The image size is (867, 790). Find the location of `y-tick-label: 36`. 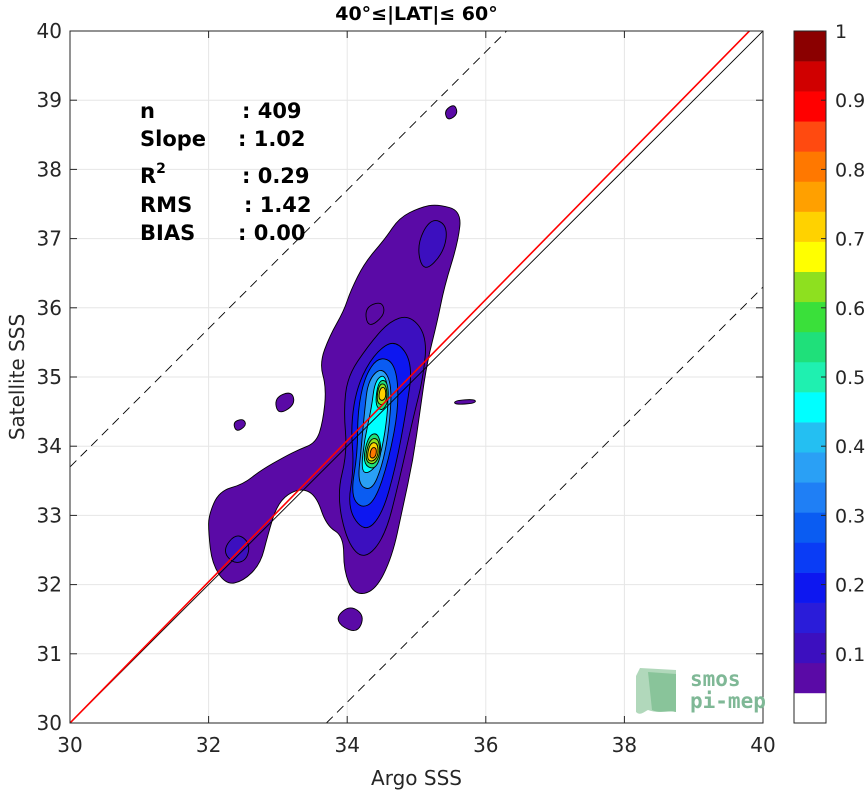

y-tick-label: 36 is located at coordinates (49, 308).